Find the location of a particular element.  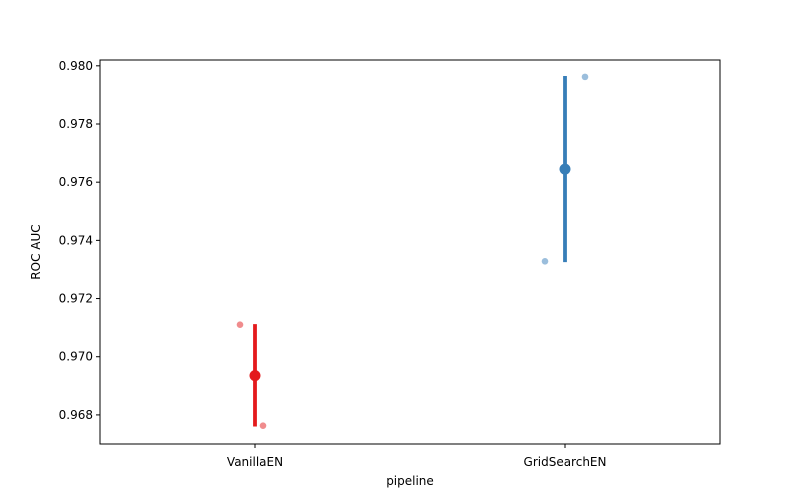

x-tick-label: VanillaEN is located at coordinates (255, 462).